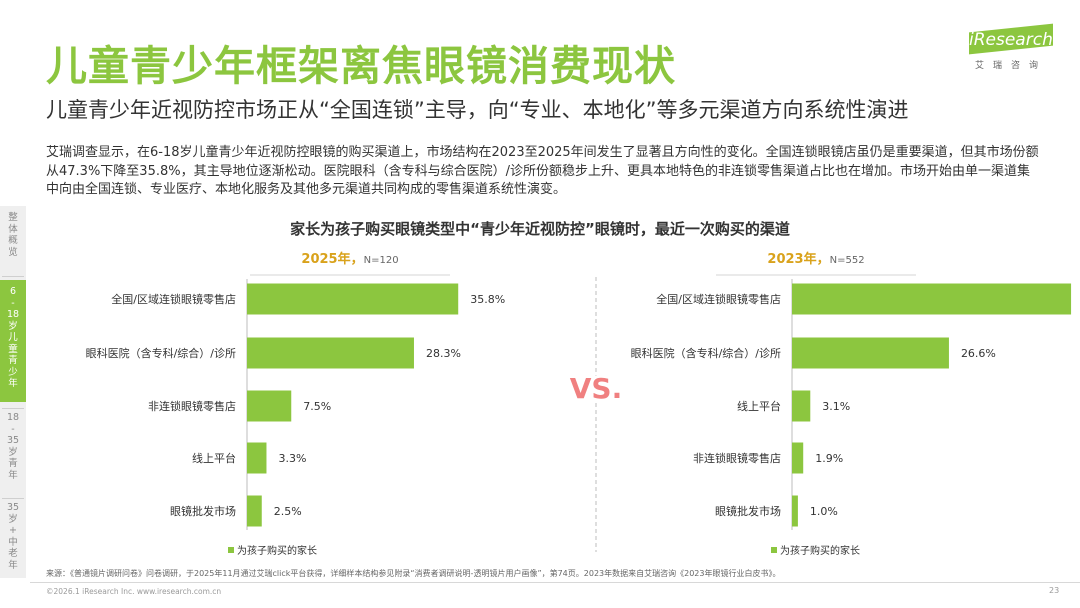 The image size is (1080, 608). I want to click on right-category-label: 眼镜批发市场, so click(748, 511).